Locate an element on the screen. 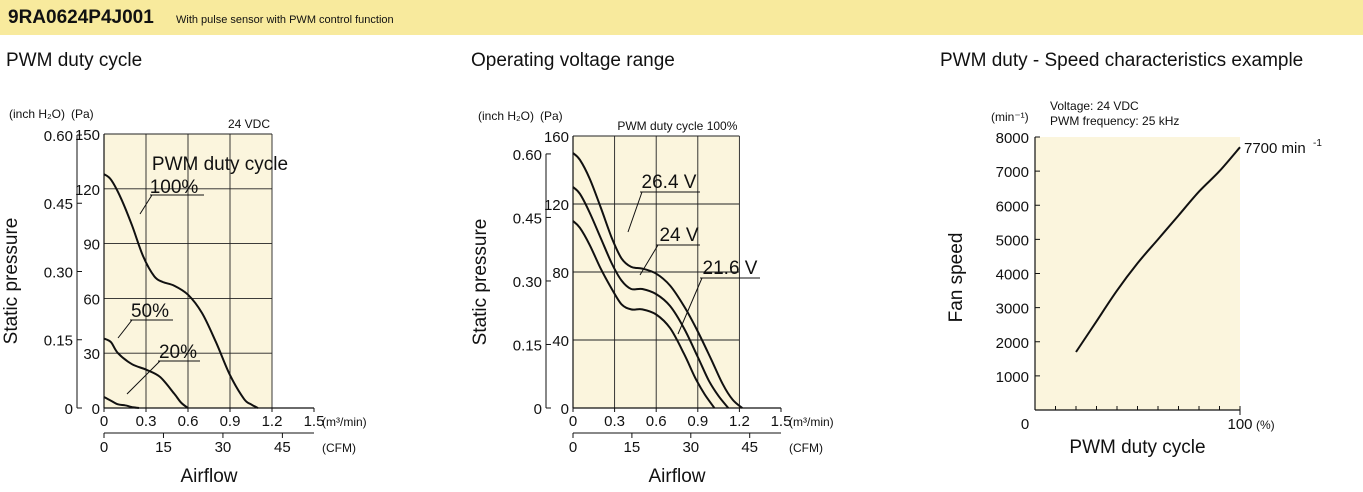  c1-y-inch-label: 0.45 is located at coordinates (58, 204).